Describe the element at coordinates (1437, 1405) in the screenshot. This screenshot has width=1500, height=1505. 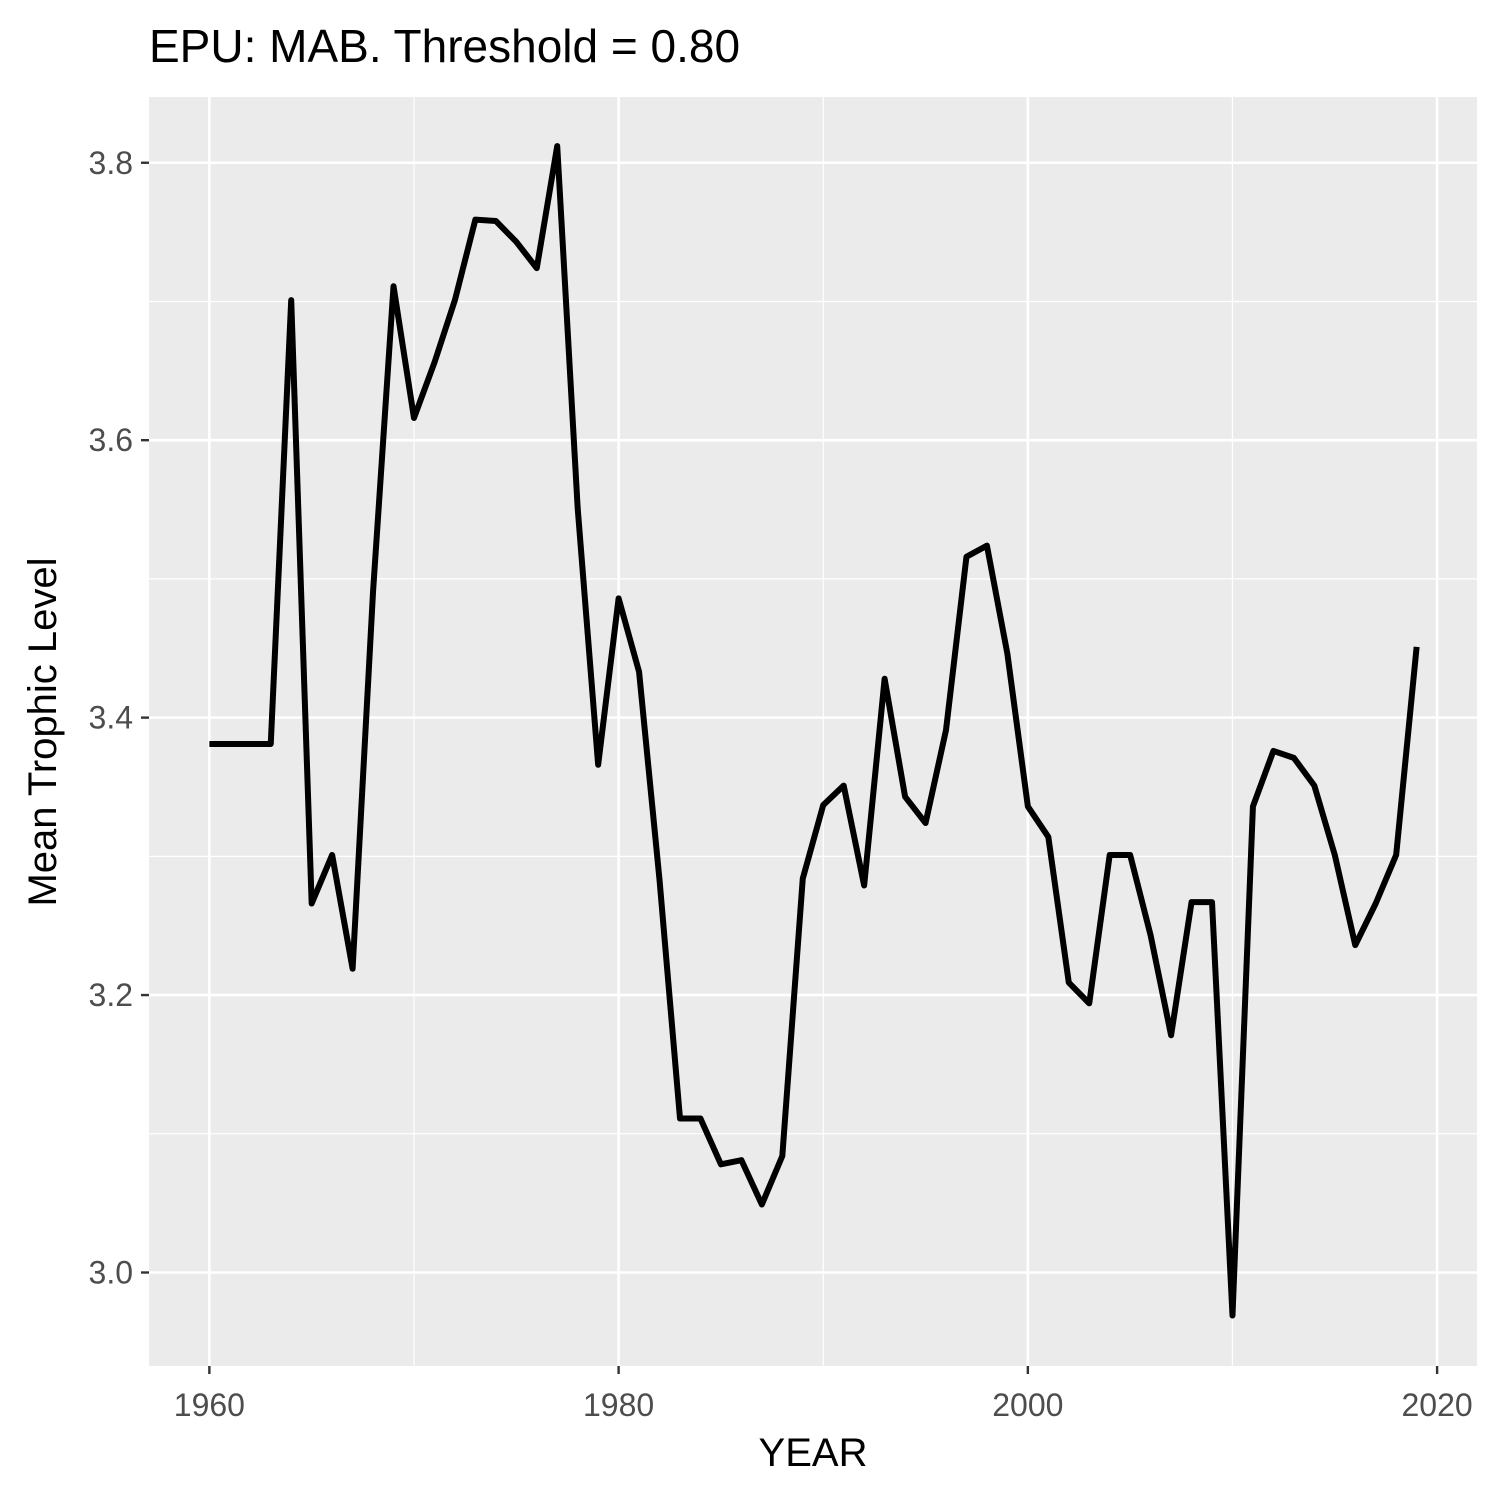
I see `x-tick-label: 2020` at that location.